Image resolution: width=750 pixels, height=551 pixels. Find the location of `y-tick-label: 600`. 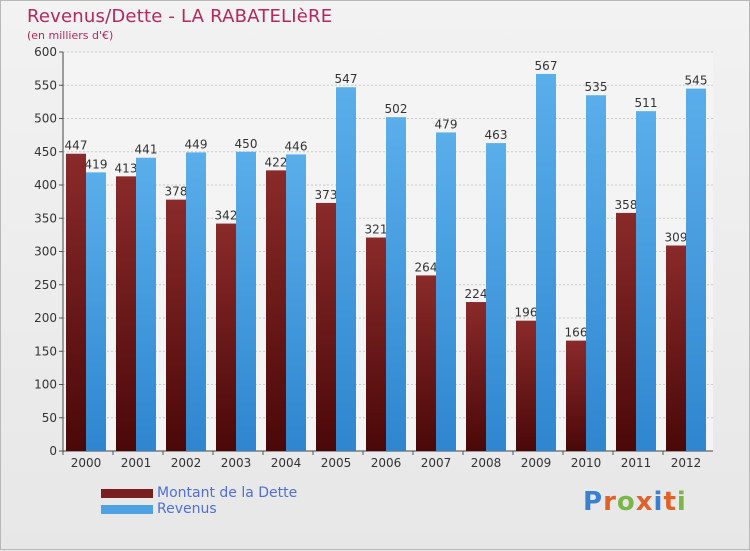

y-tick-label: 600 is located at coordinates (45, 52).